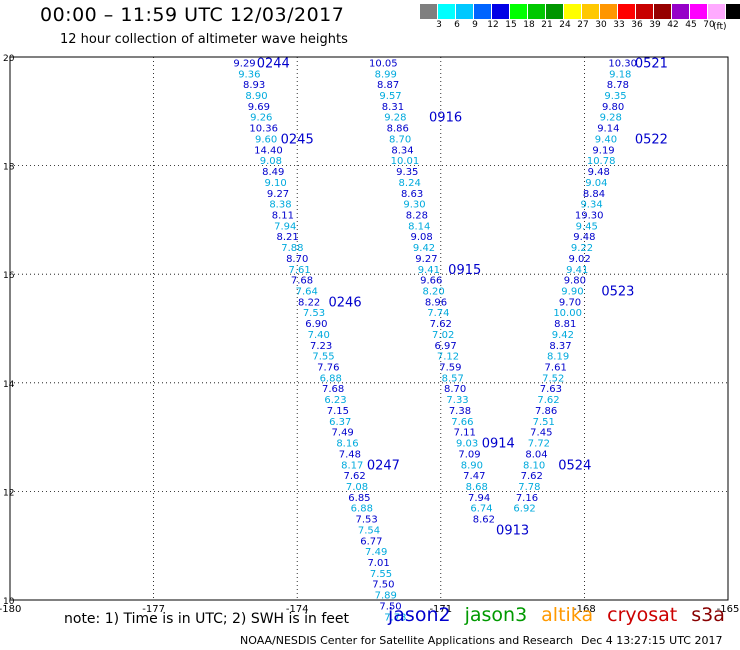  I want to click on data-point-label: 7.23, so click(321, 346).